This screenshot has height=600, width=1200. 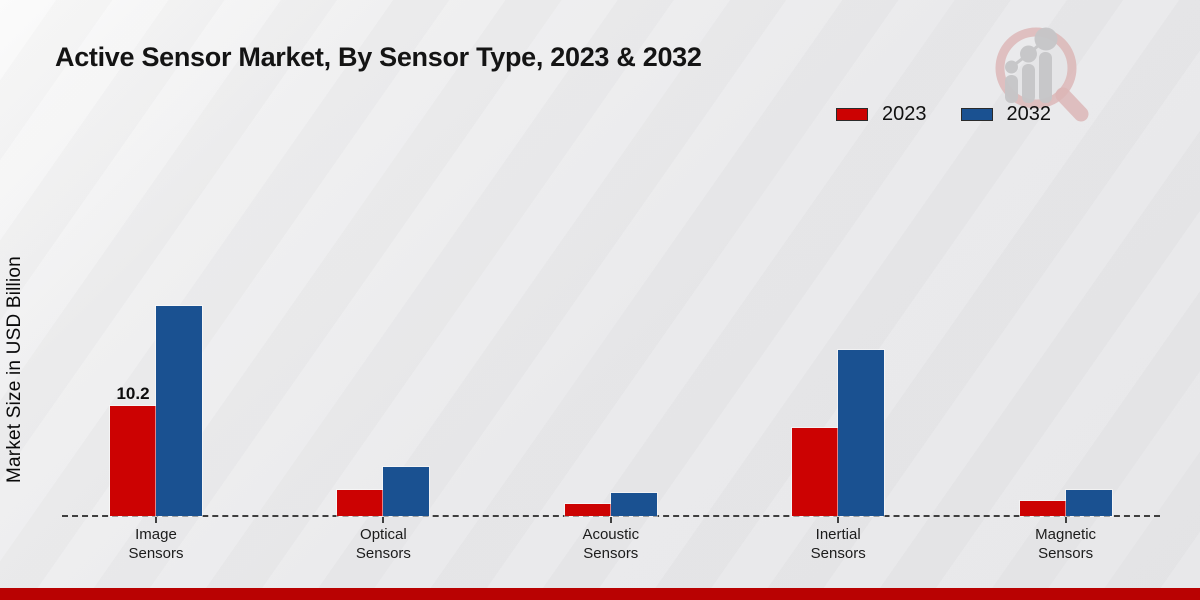 I want to click on growth-bars-icon, so click(x=1031, y=65).